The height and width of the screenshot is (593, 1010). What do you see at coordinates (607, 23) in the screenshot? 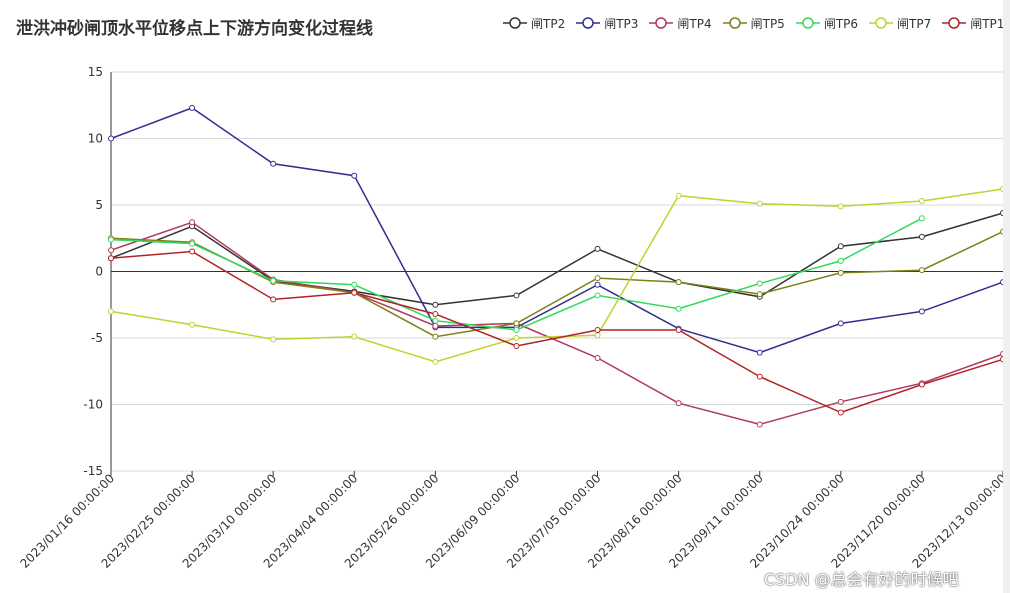
I see `legend-item: 闸TP3` at bounding box center [607, 23].